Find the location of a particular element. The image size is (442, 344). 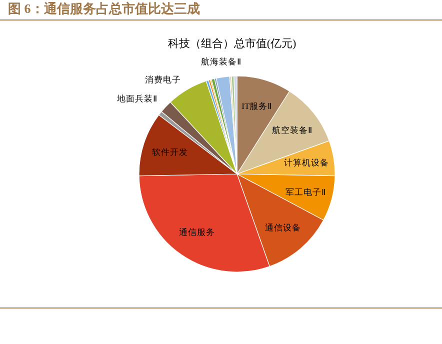

slice-label: 计算机设备 is located at coordinates (307, 163).